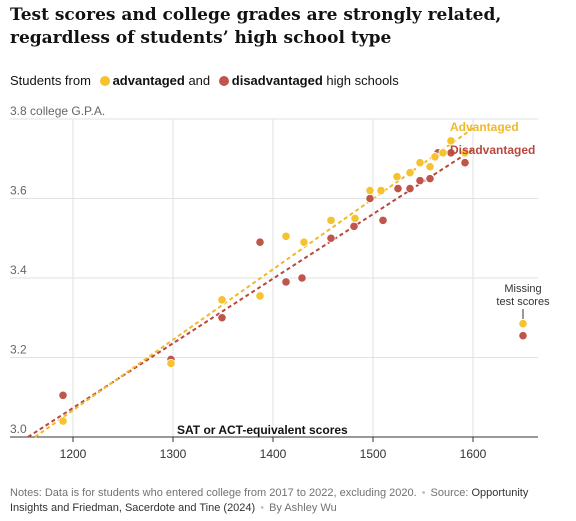  Describe the element at coordinates (223, 81) in the screenshot. I see `disadvantaged-legend-dot` at that location.